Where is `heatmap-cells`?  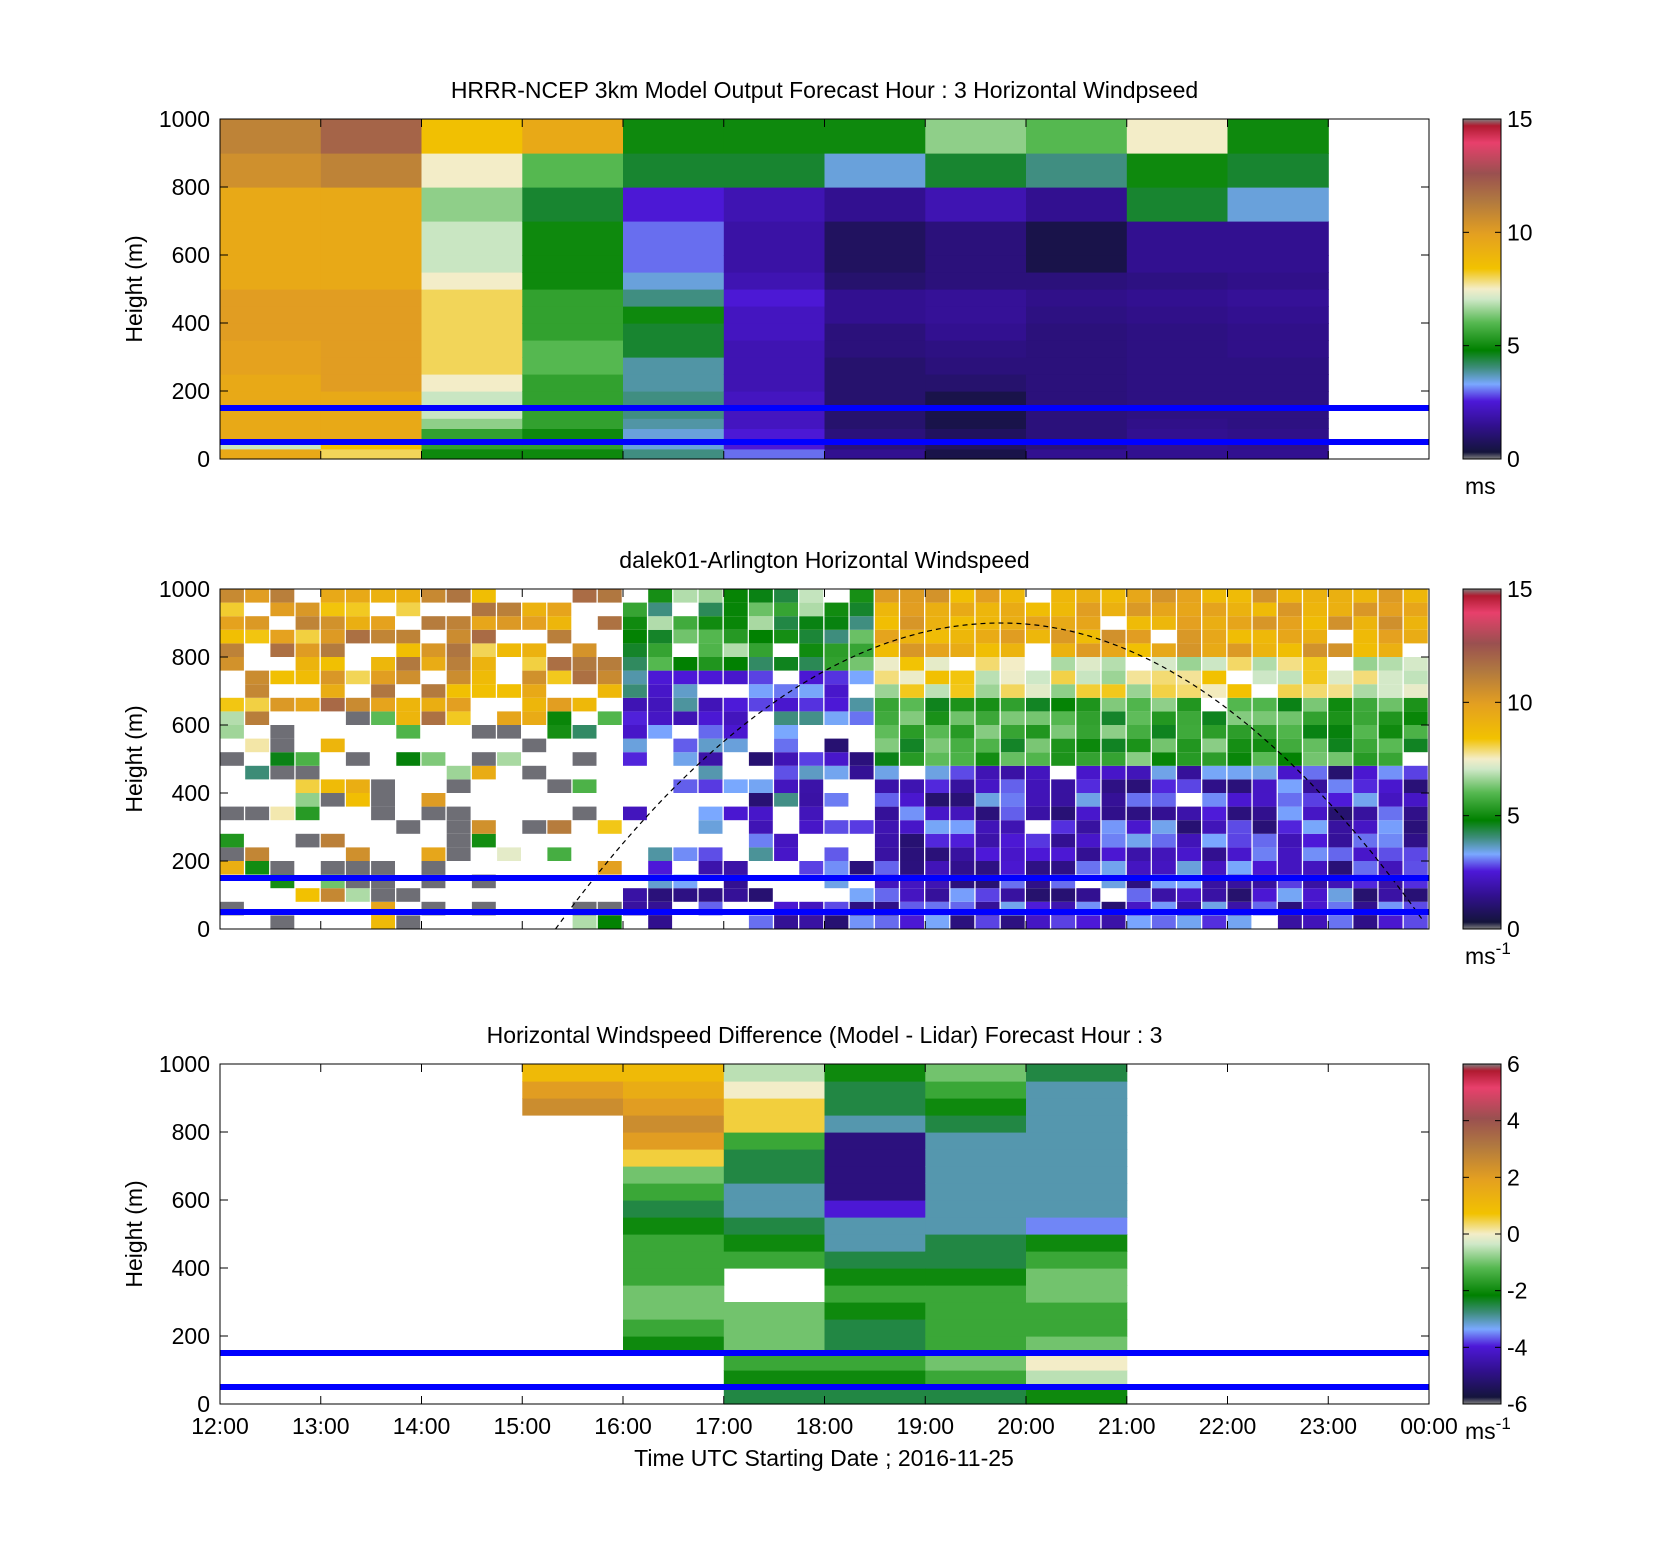
heatmap-cells is located at coordinates (774, 289).